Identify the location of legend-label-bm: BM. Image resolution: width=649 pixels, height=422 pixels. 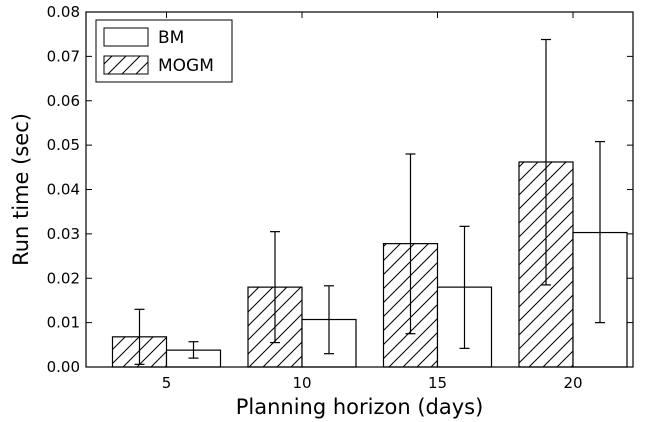
(171, 38).